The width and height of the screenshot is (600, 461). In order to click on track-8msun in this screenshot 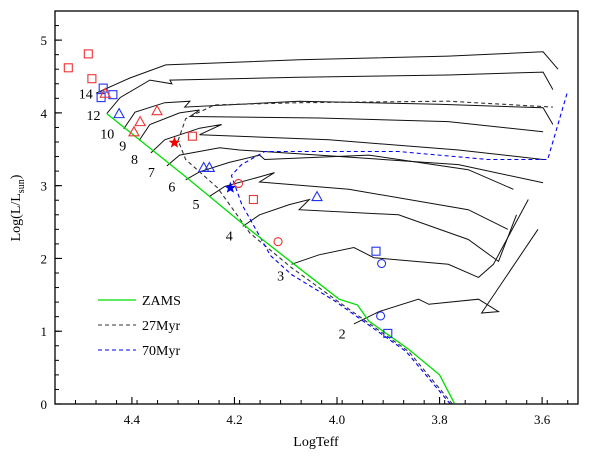, I will do `click(347, 142)`.